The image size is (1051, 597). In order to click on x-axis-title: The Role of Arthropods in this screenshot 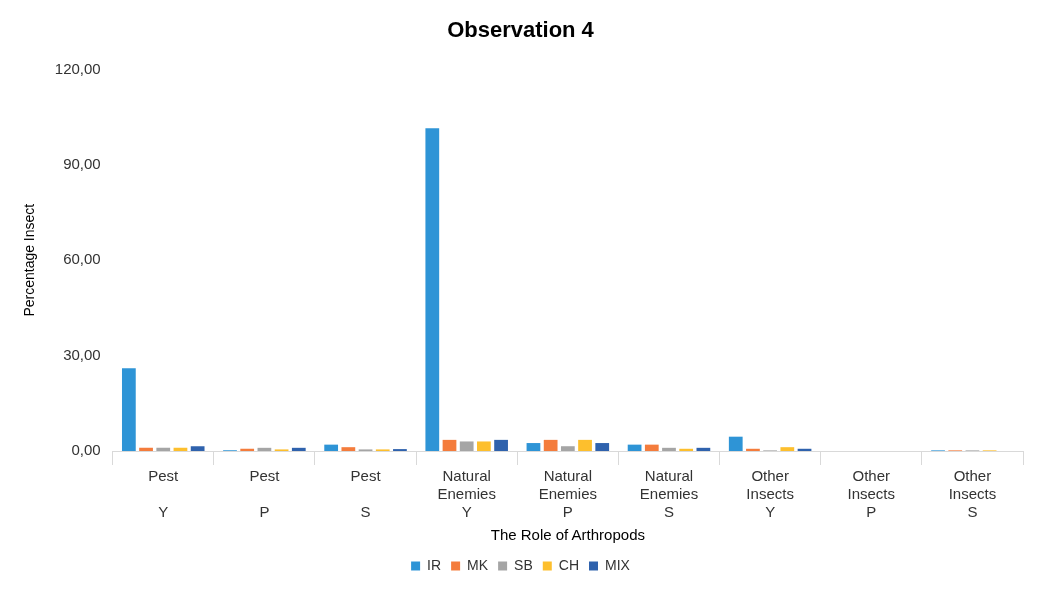, I will do `click(567, 535)`.